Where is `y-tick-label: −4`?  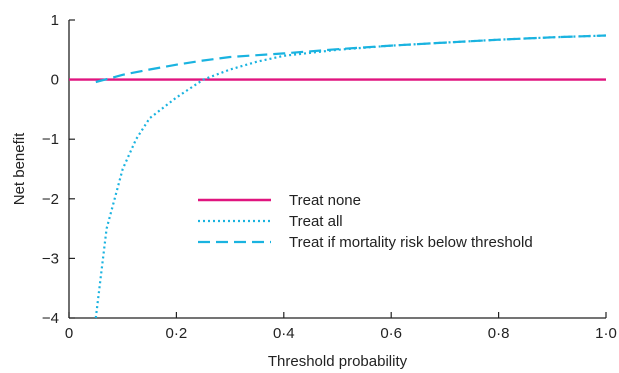 y-tick-label: −4 is located at coordinates (50, 318).